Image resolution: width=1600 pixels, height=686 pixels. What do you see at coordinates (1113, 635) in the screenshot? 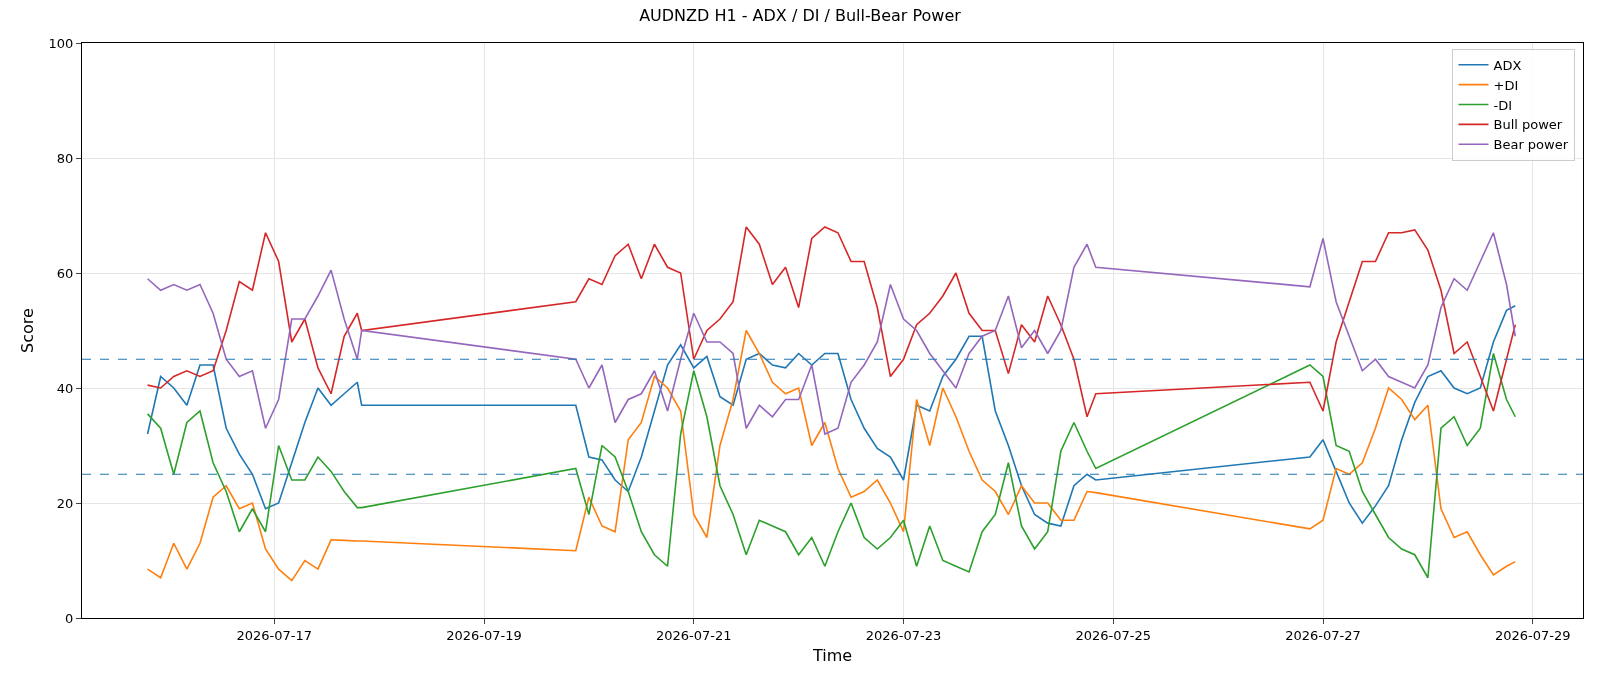
I see `x-tick-label: 2026-07-25` at bounding box center [1113, 635].